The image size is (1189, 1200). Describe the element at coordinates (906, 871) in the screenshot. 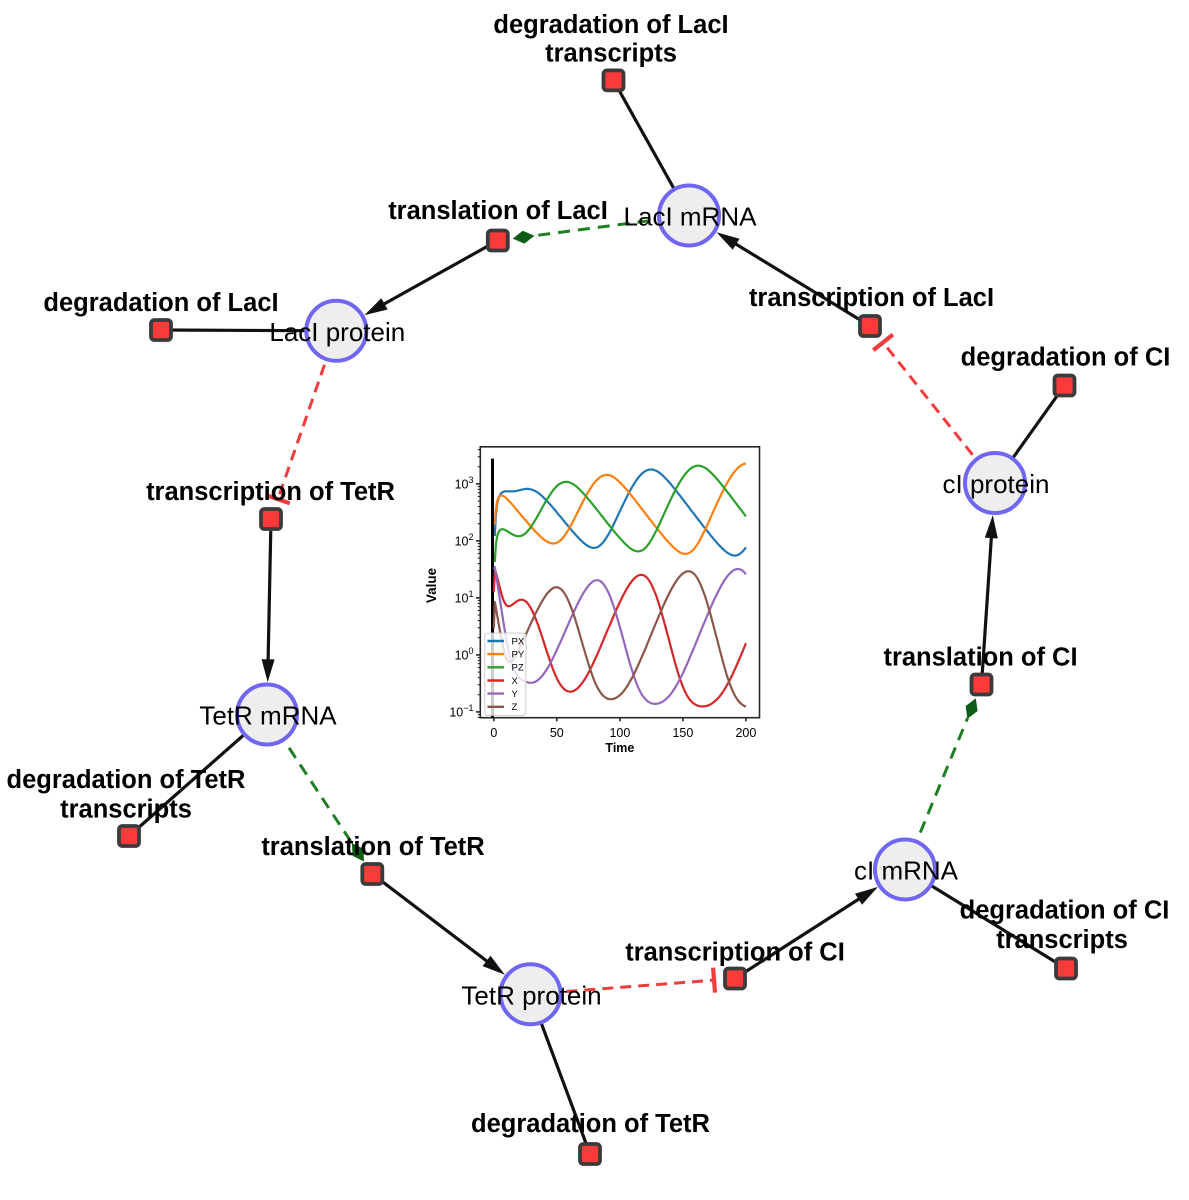

I see `svg-text: cI mRNA` at that location.